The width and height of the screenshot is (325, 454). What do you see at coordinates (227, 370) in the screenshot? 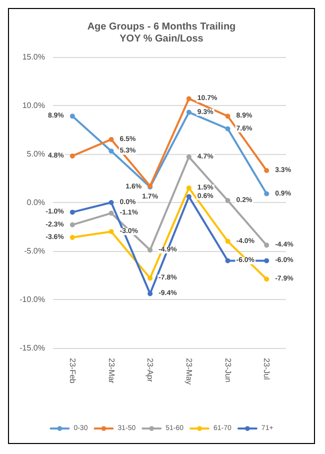
I see `x-tick-label: 23-Jun` at bounding box center [227, 370].